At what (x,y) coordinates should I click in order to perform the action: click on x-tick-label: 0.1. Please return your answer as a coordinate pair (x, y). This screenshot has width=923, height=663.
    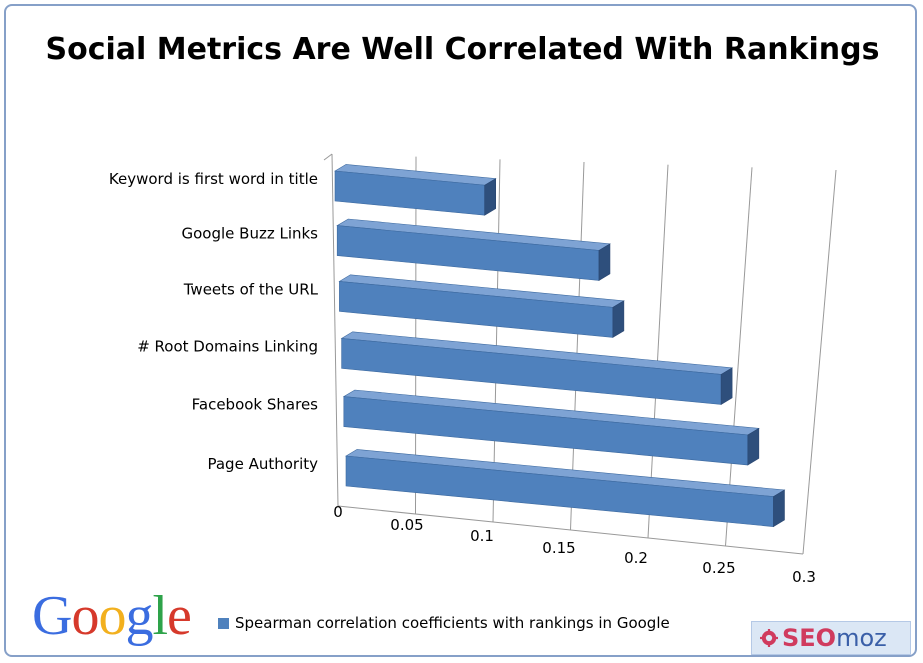
    Looking at the image, I should click on (482, 536).